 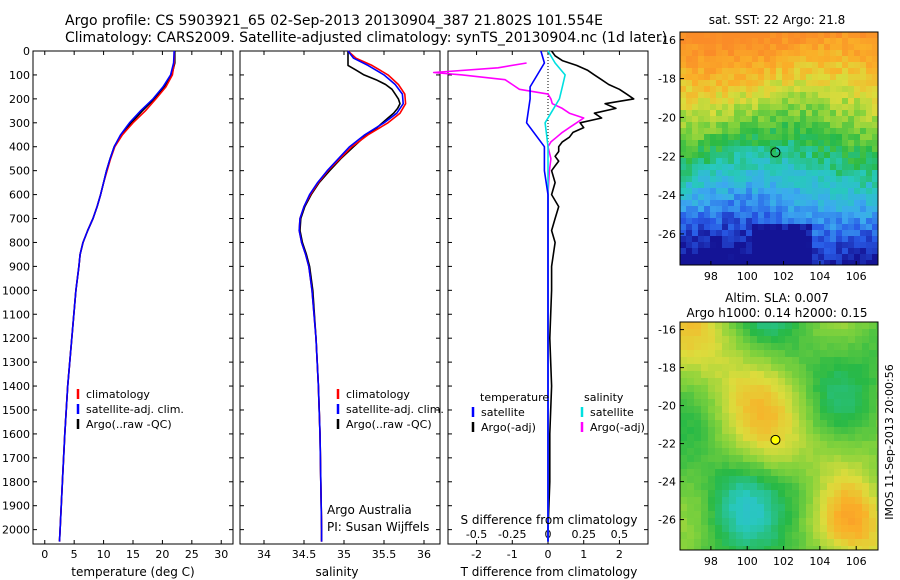 What do you see at coordinates (667, 234) in the screenshot?
I see `map-y-tick-label: -26` at bounding box center [667, 234].